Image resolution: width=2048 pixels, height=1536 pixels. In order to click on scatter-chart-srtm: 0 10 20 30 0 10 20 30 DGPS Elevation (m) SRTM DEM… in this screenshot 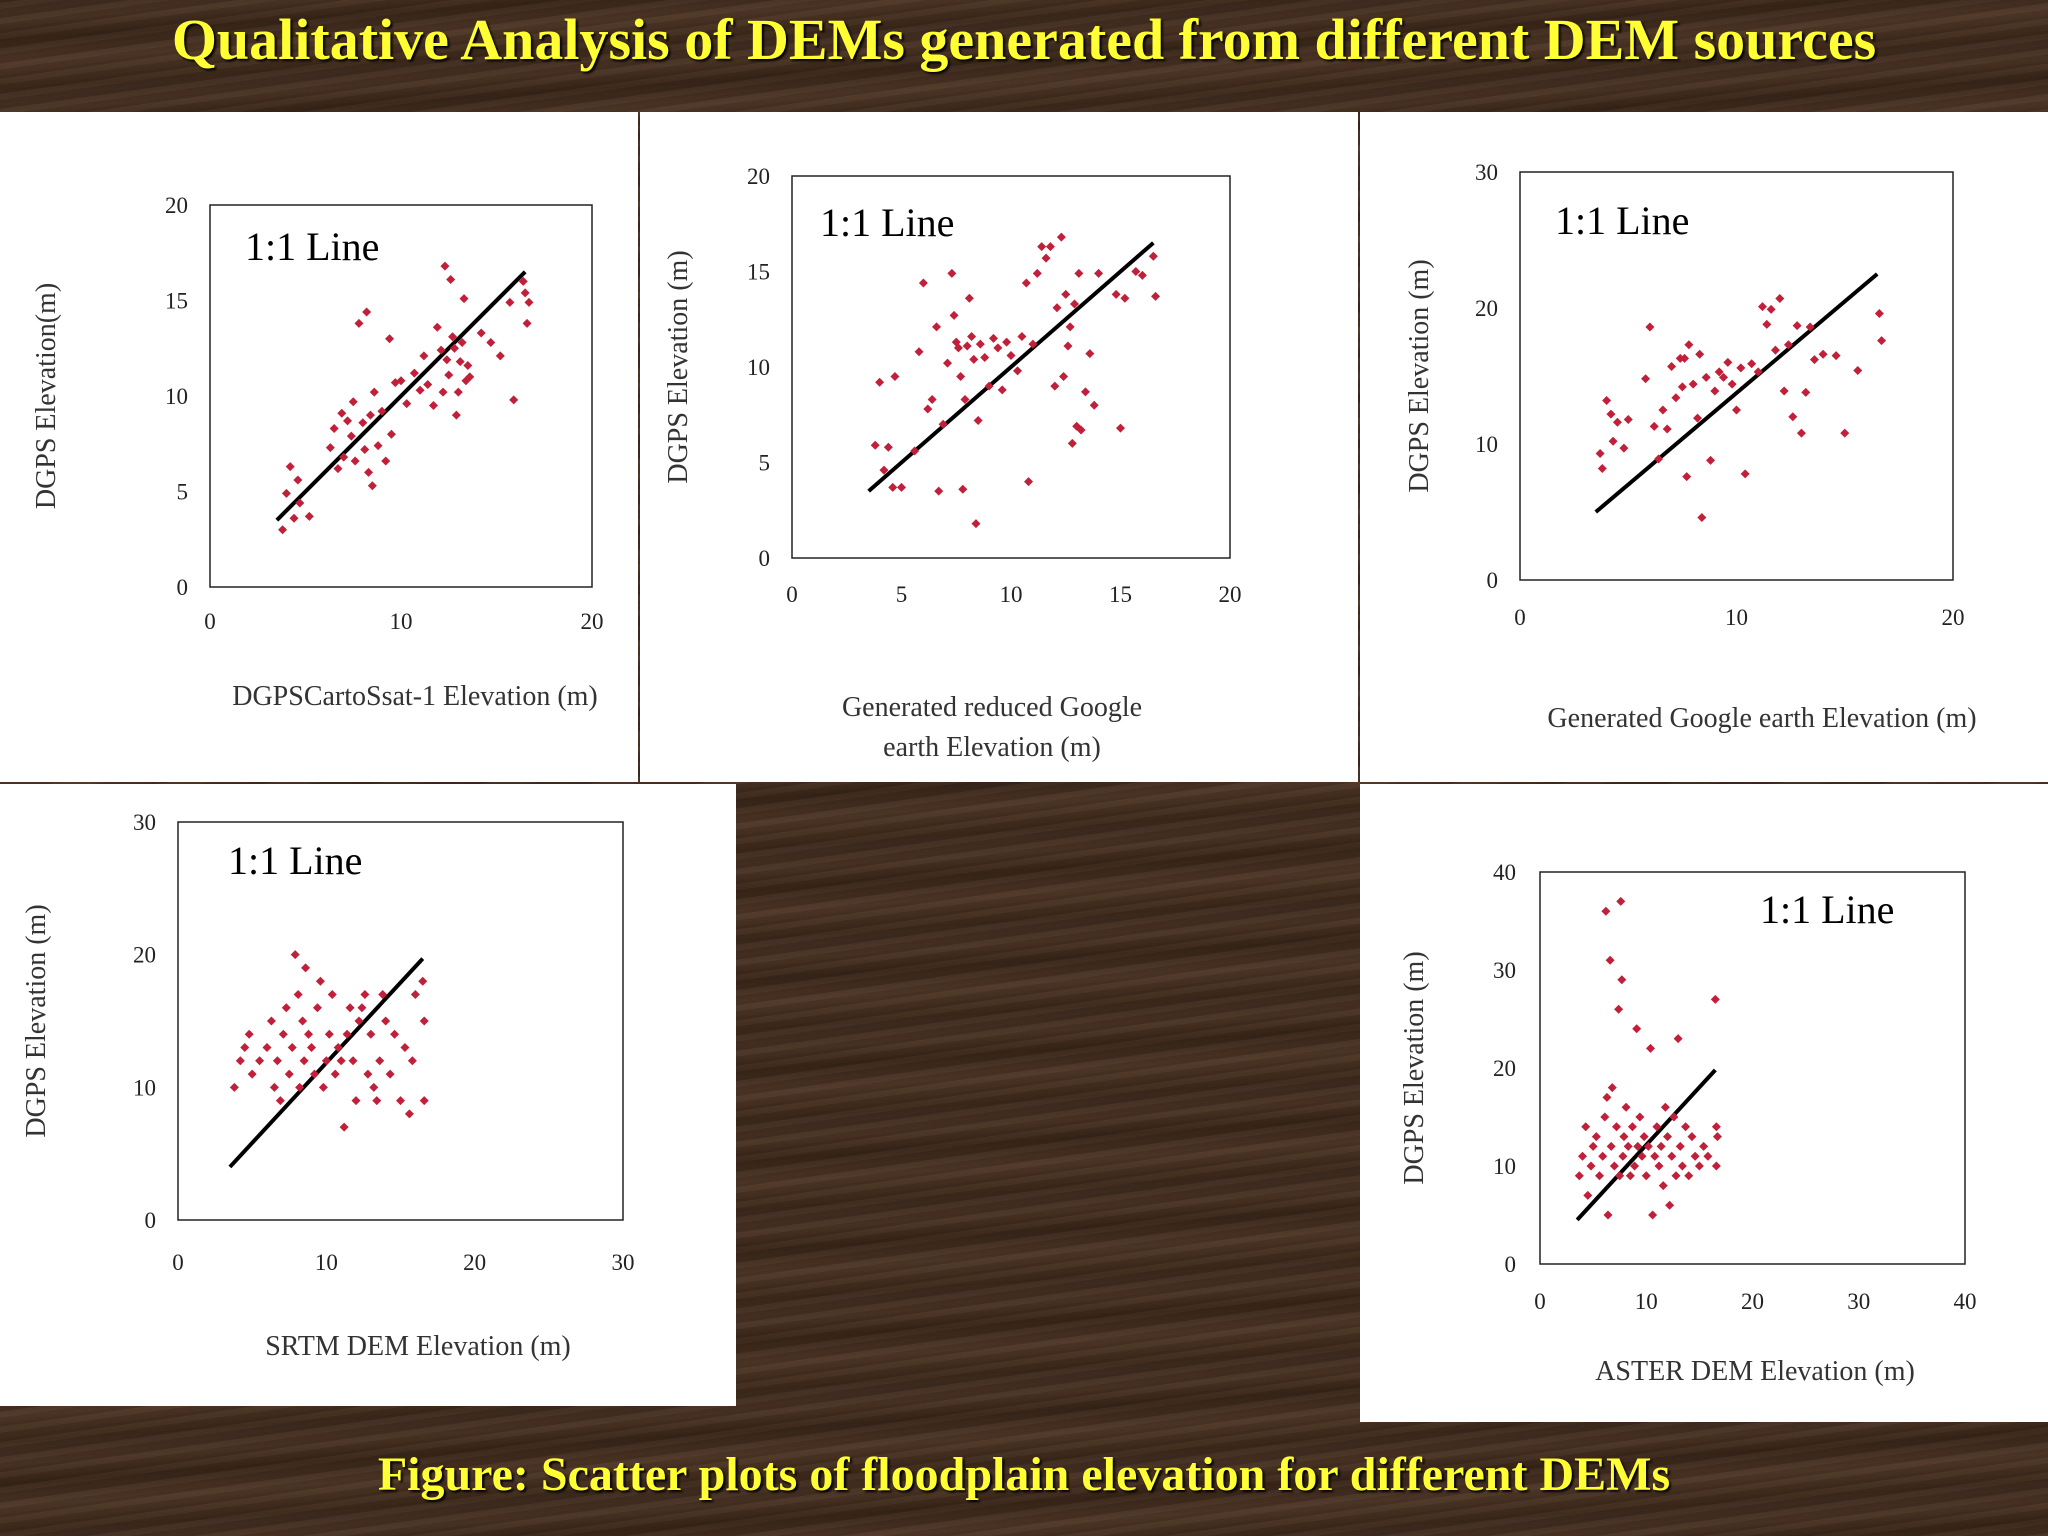, I will do `click(328, 1086)`.